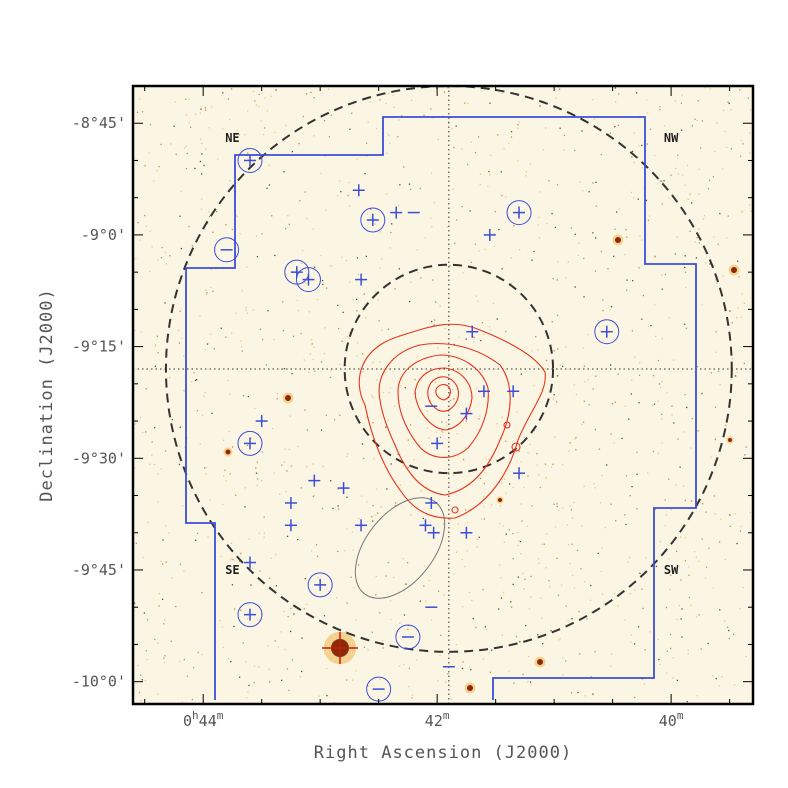 The width and height of the screenshot is (788, 788). I want to click on y-tick-label: -10°0', so click(99, 682).